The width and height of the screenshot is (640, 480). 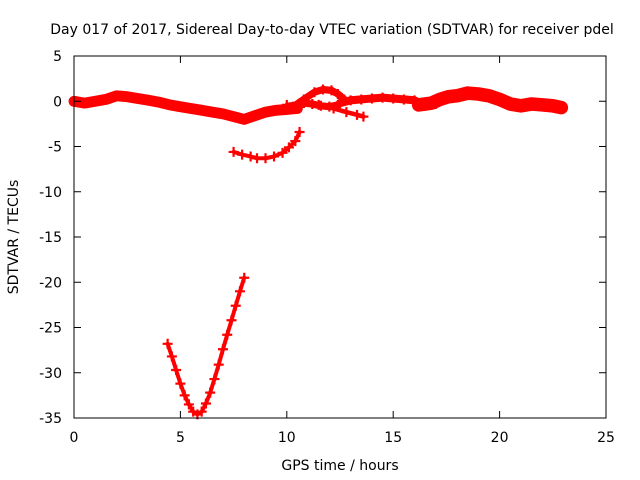 What do you see at coordinates (50, 238) in the screenshot?
I see `y-tick-label: -15` at bounding box center [50, 238].